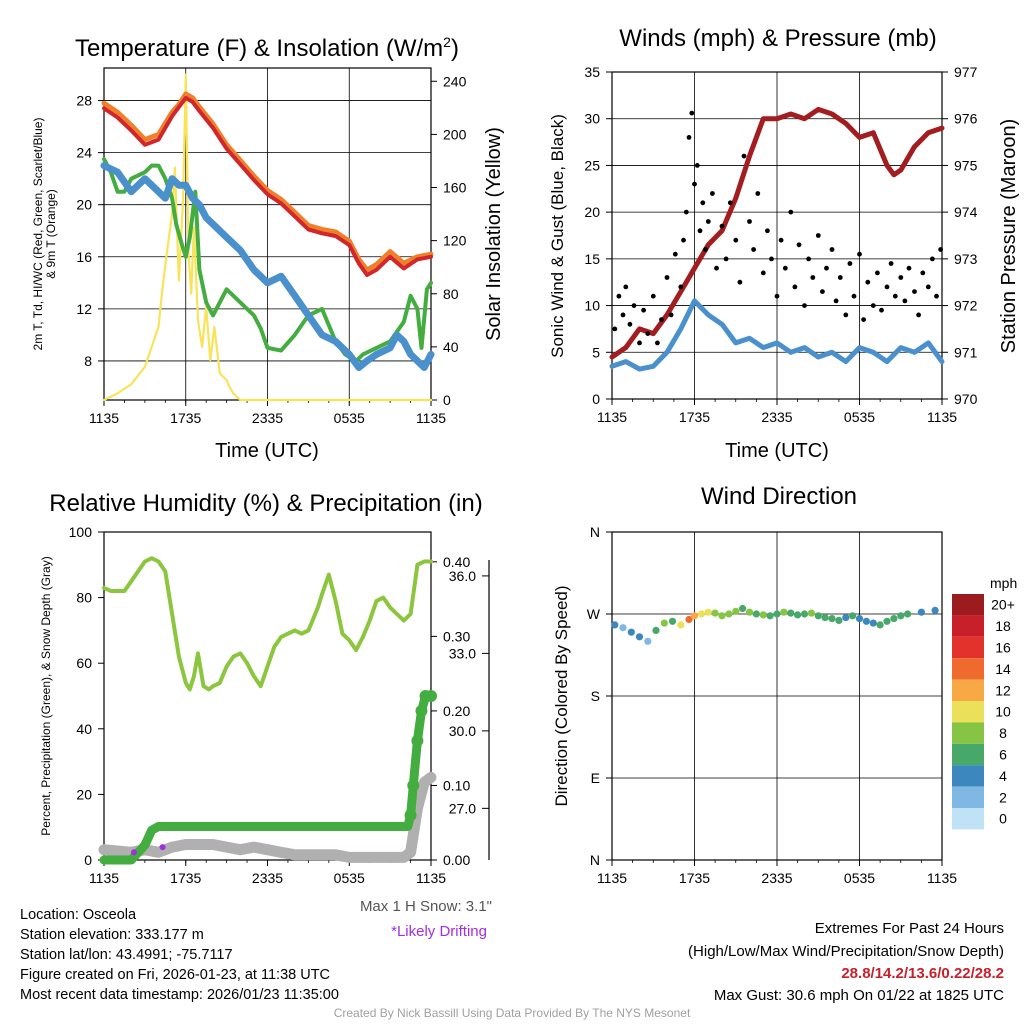 This screenshot has height=1024, width=1024. What do you see at coordinates (1003, 712) in the screenshot?
I see `colorbar-label: 10` at bounding box center [1003, 712].